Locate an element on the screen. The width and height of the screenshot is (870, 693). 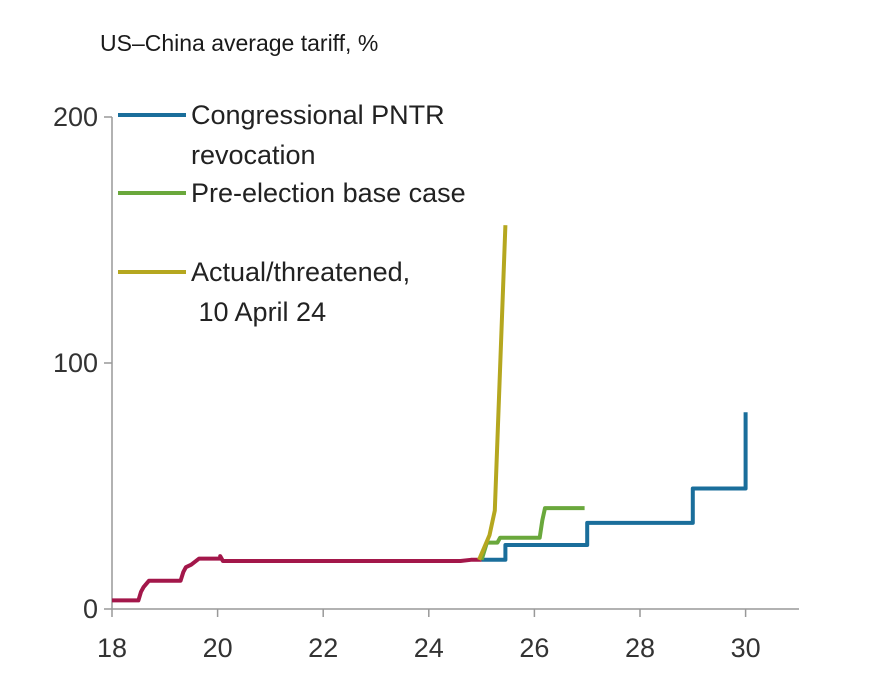
legend-label-3: Actual/threatened, 10 April 24 is located at coordinates (300, 292).